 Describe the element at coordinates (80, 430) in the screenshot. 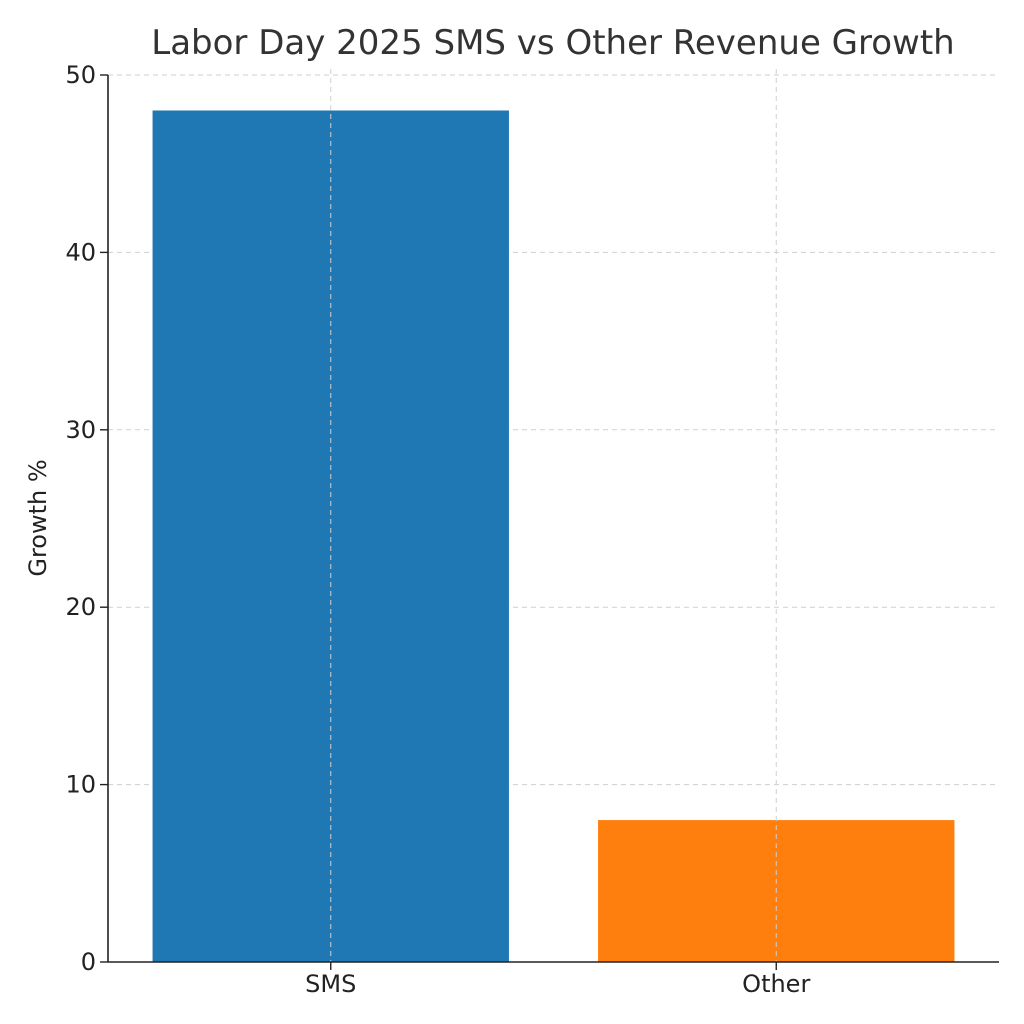

I see `y-tick-label: 30` at that location.